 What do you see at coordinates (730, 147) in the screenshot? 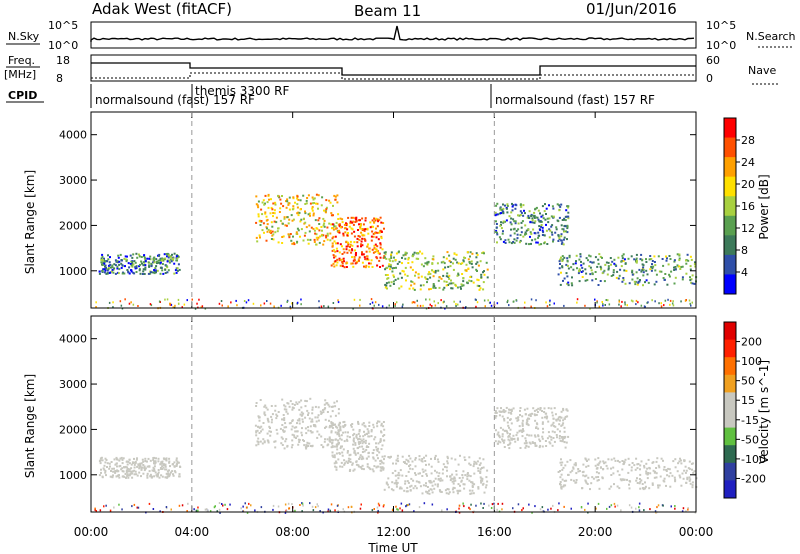
I see `colorbar-swatch` at bounding box center [730, 147].